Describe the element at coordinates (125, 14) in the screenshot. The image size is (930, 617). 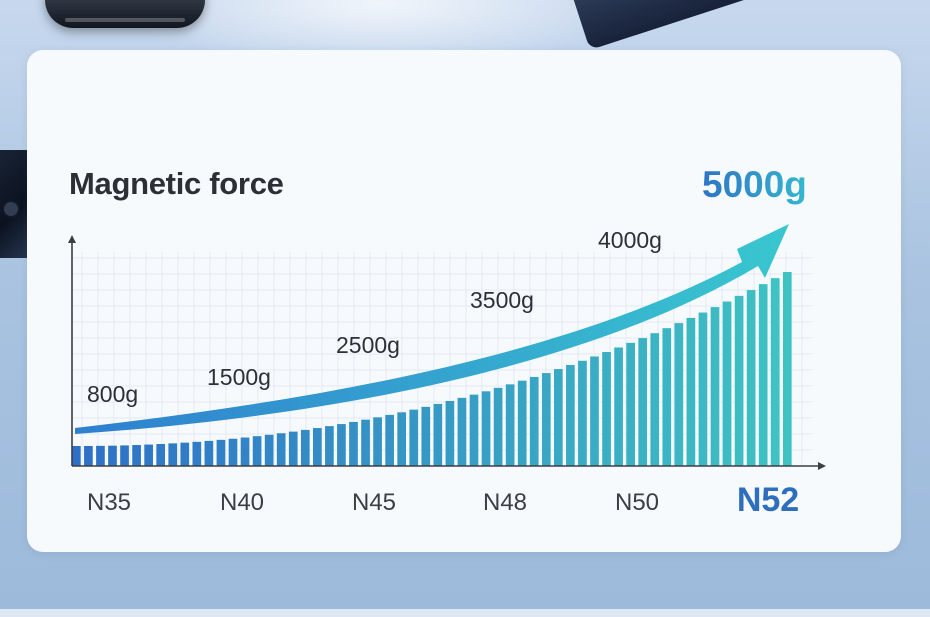
I see `phone-holder-image` at that location.